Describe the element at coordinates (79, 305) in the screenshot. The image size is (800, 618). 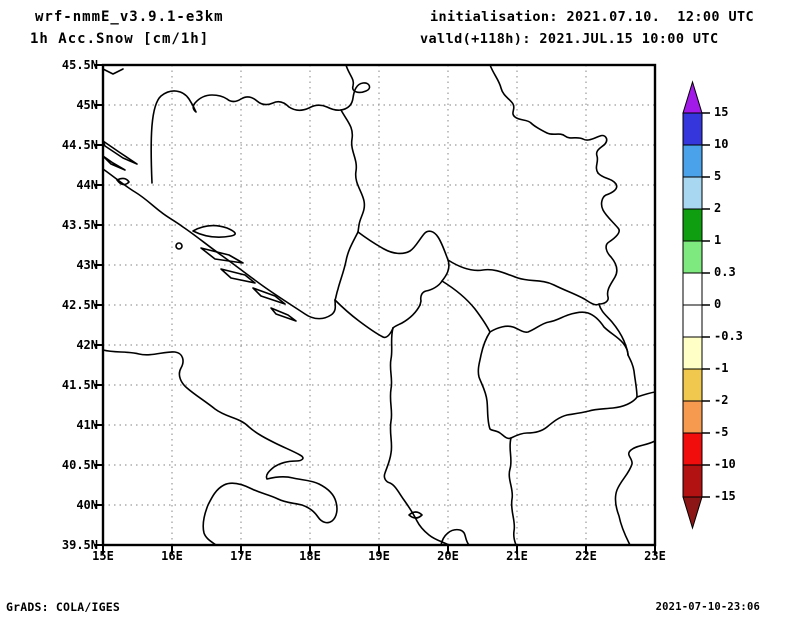
I see `y-axis-label: 42.5N` at that location.